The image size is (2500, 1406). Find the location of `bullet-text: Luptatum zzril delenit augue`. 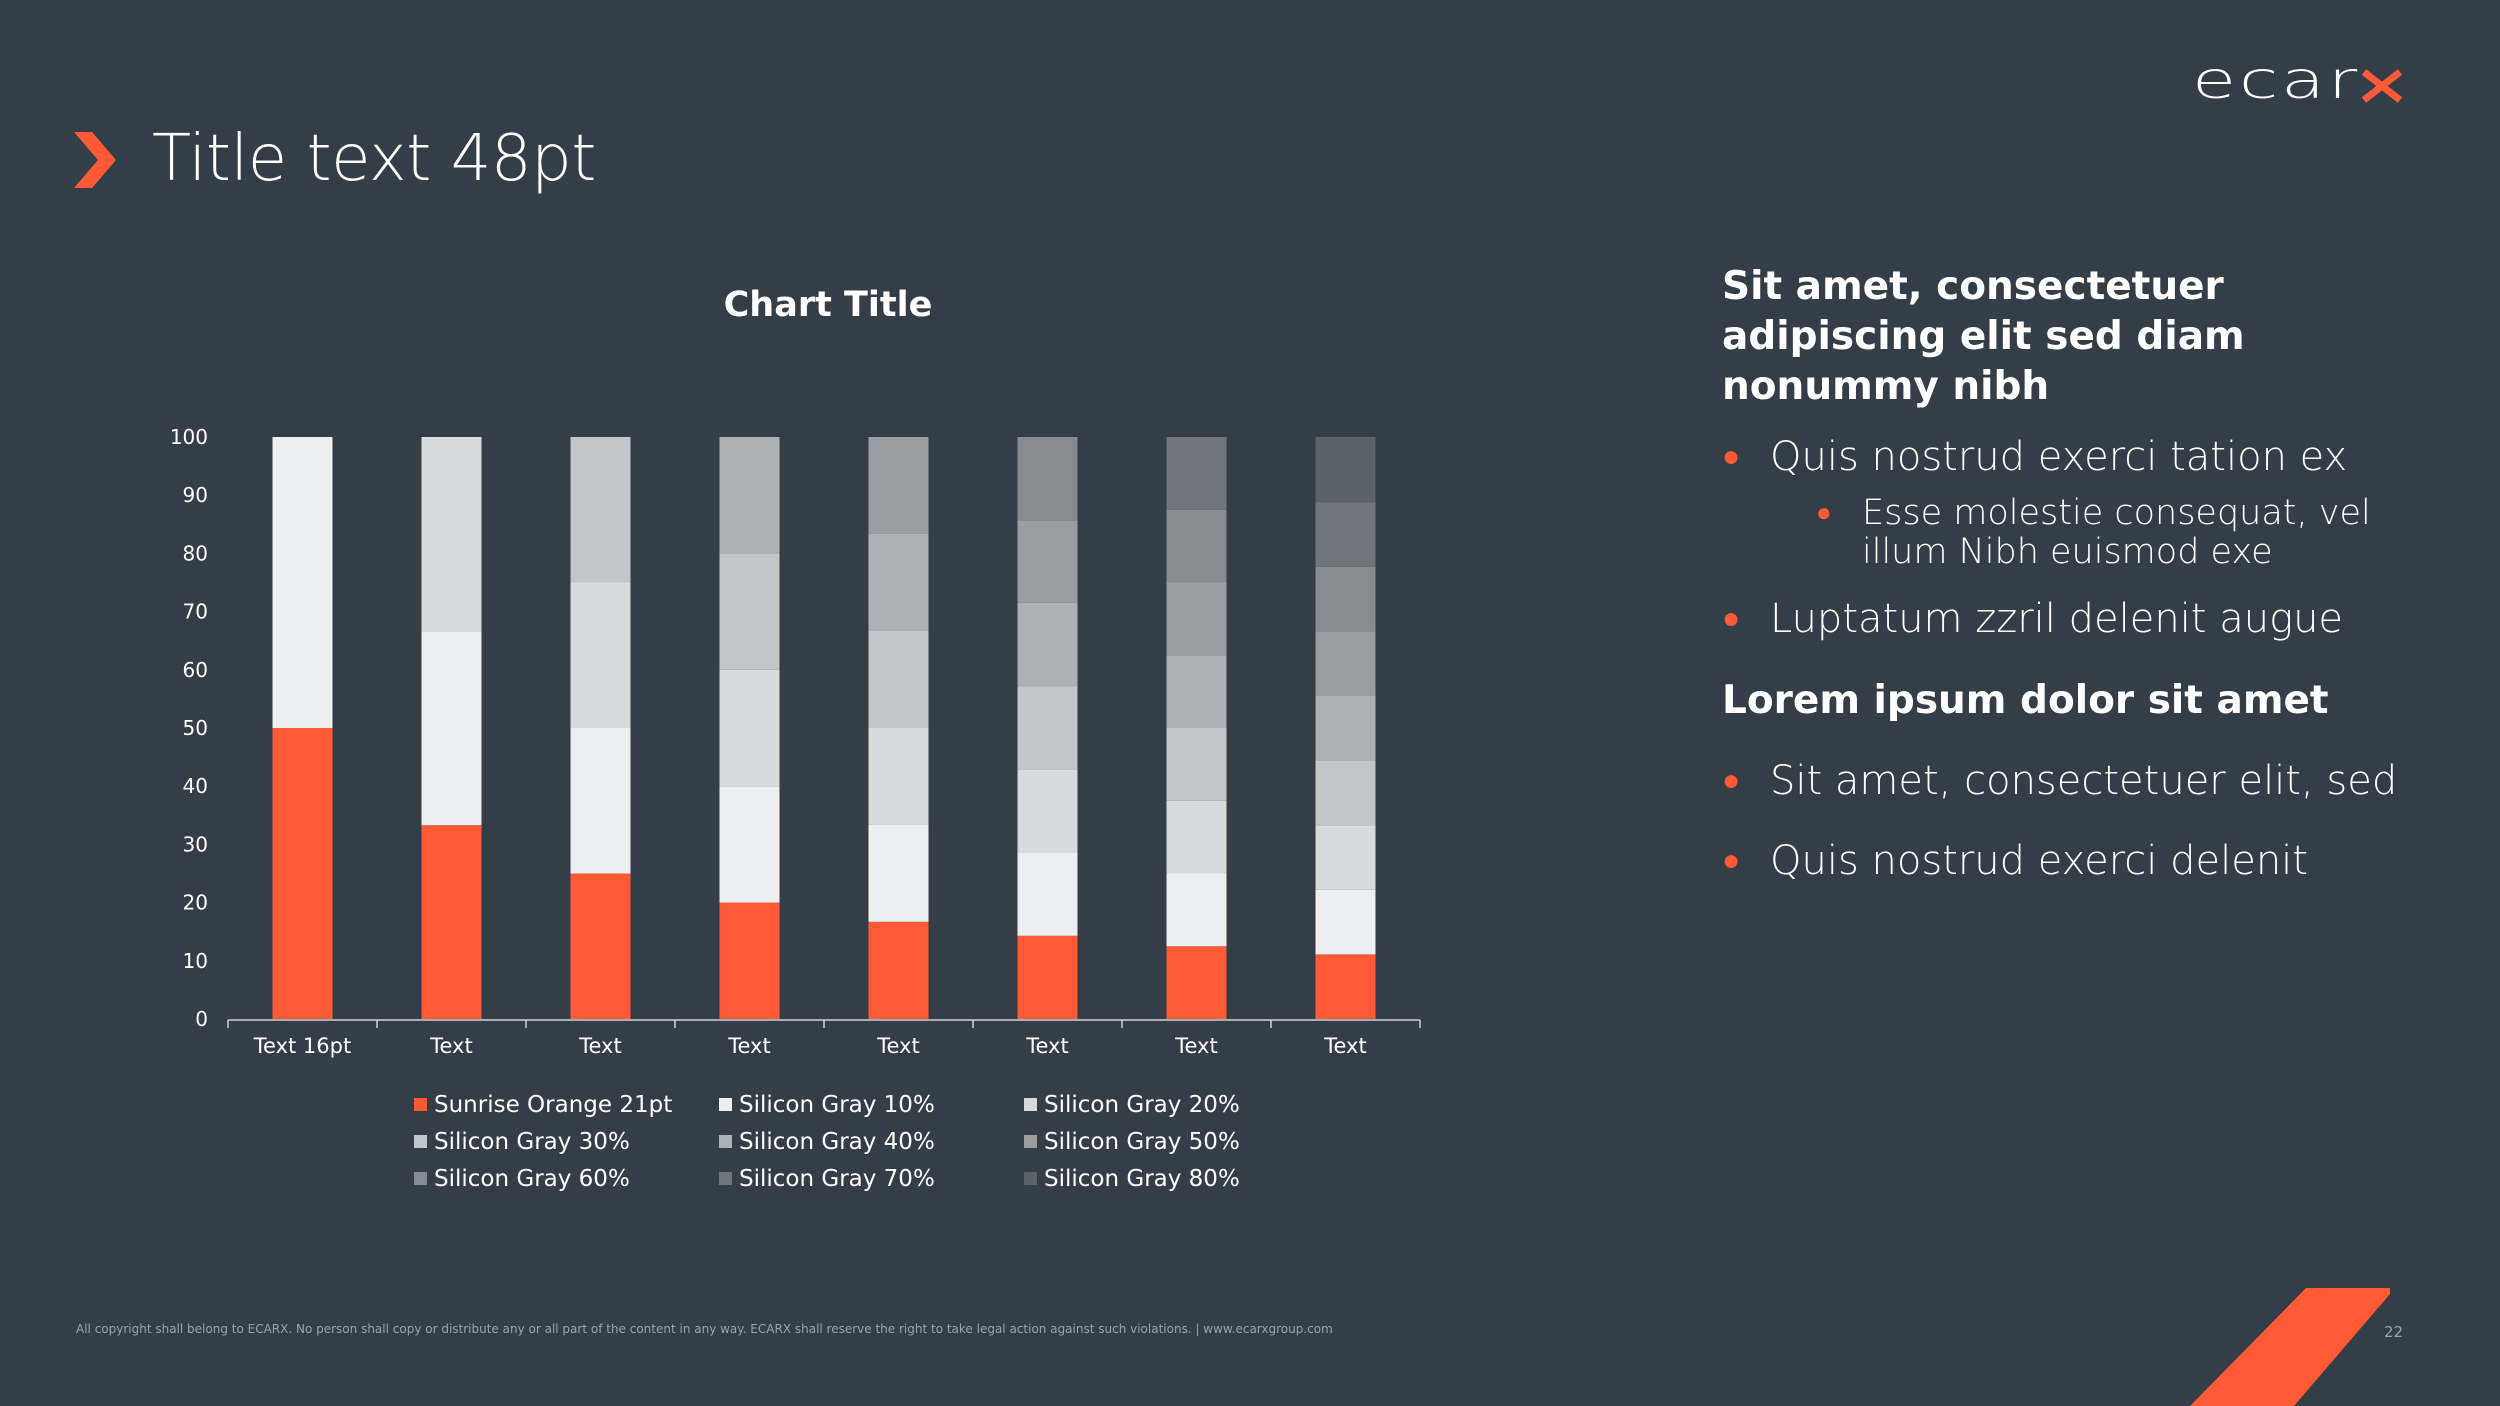

bullet-text: Luptatum zzril delenit augue is located at coordinates (2057, 619).